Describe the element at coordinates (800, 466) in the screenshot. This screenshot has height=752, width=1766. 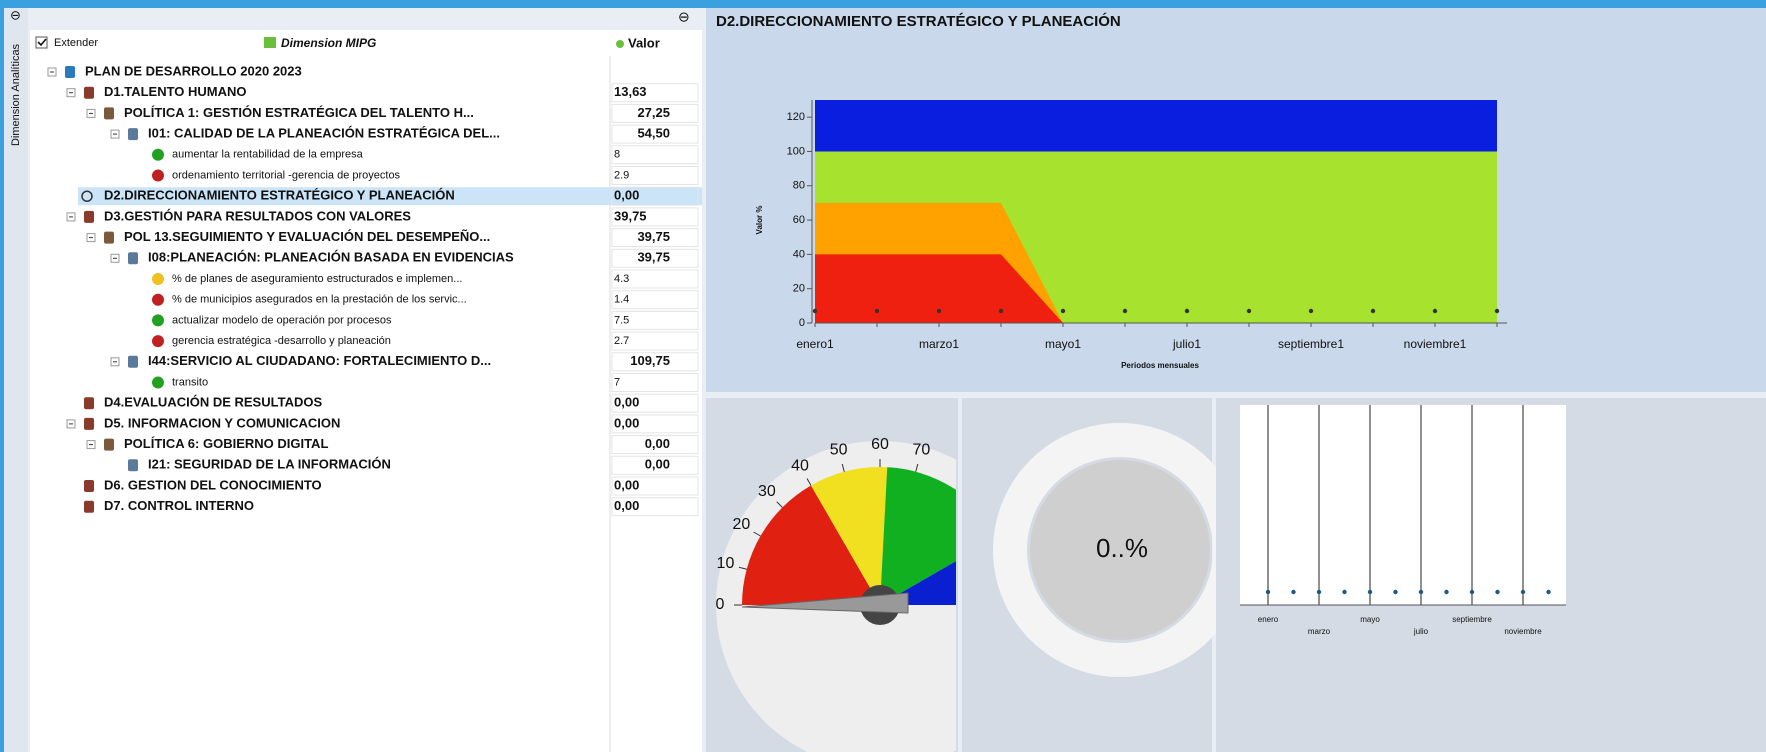
I see `gauge-tick-label: 40` at that location.